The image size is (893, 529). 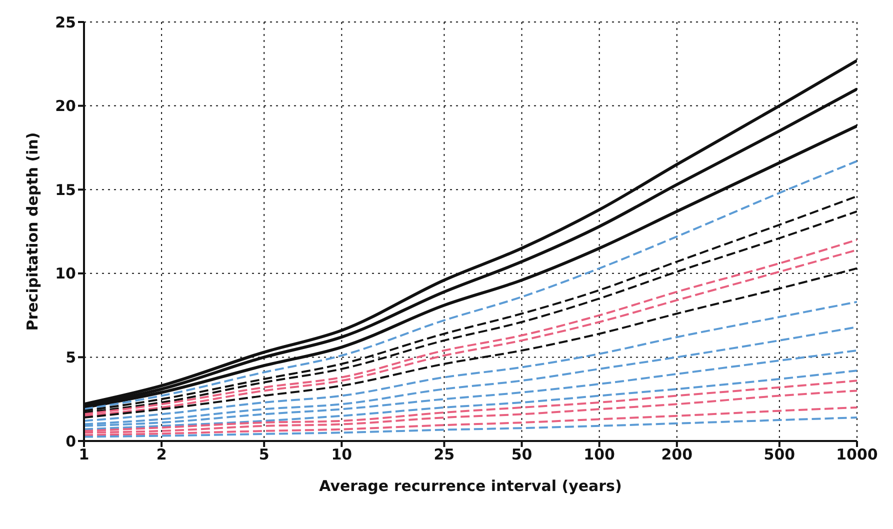 What do you see at coordinates (65, 189) in the screenshot?
I see `y-tick-label: 15` at bounding box center [65, 189].